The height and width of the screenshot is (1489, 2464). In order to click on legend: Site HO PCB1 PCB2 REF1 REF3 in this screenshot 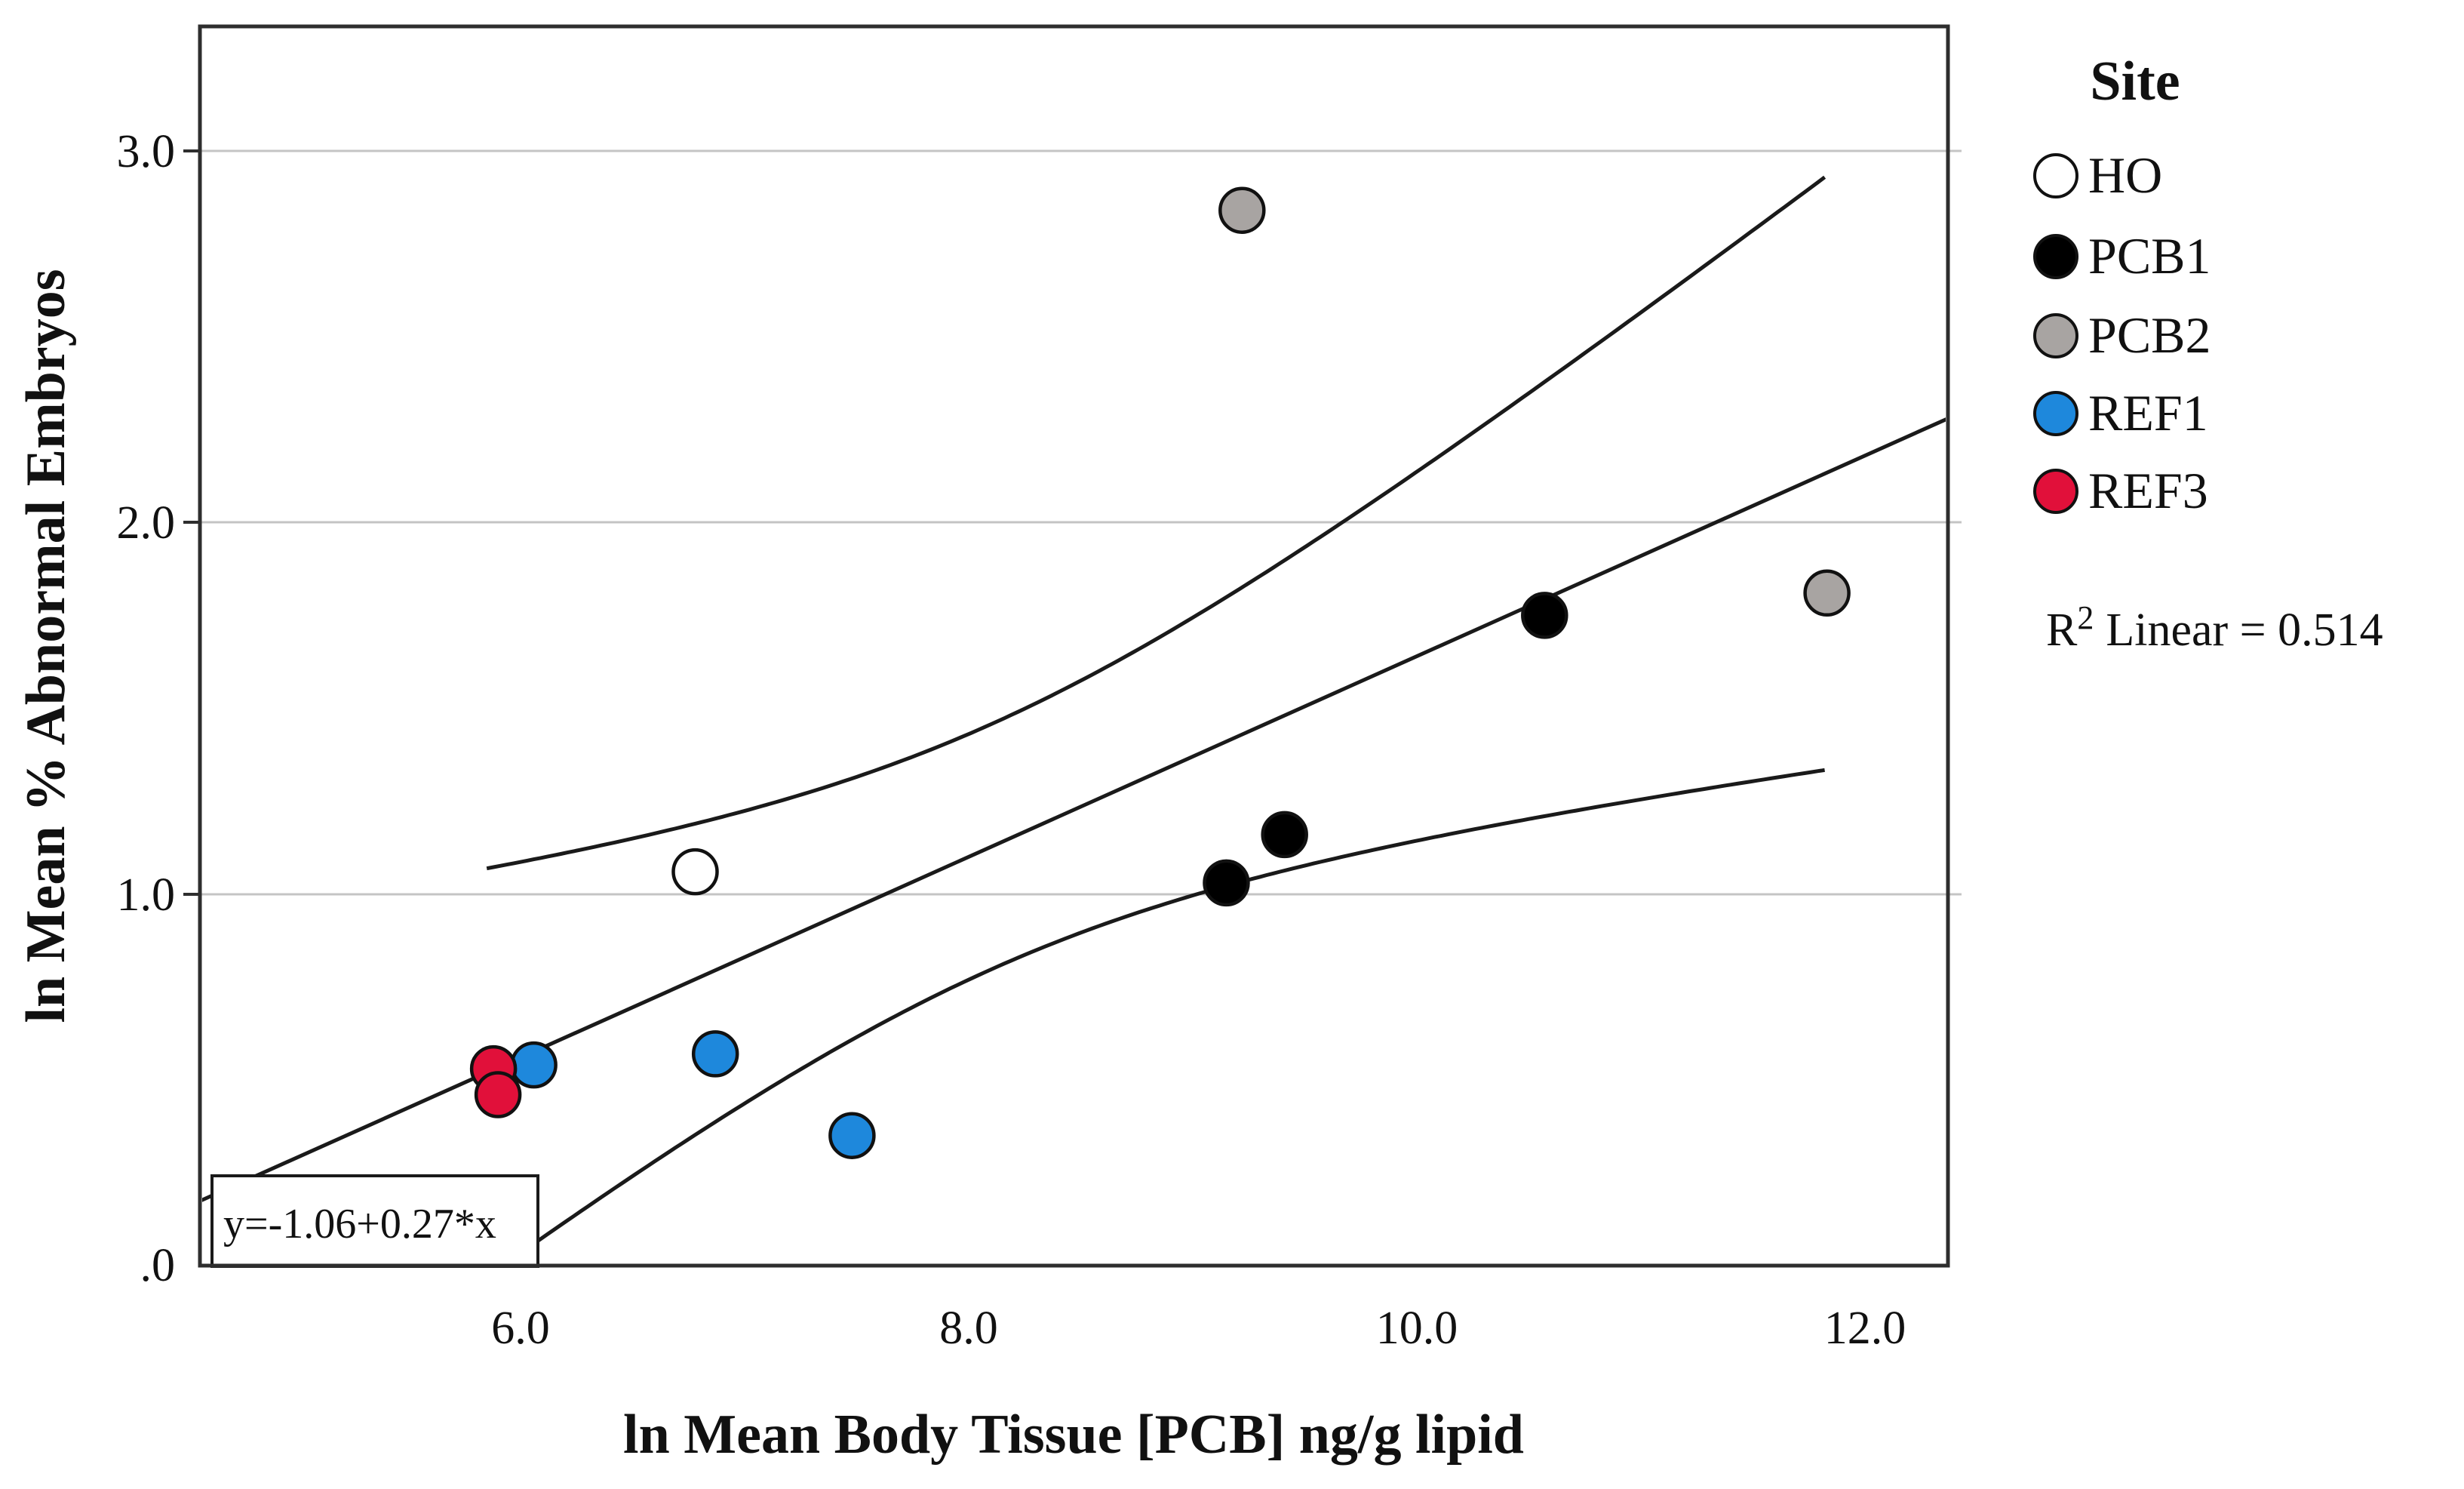, I will do `click(2122, 285)`.